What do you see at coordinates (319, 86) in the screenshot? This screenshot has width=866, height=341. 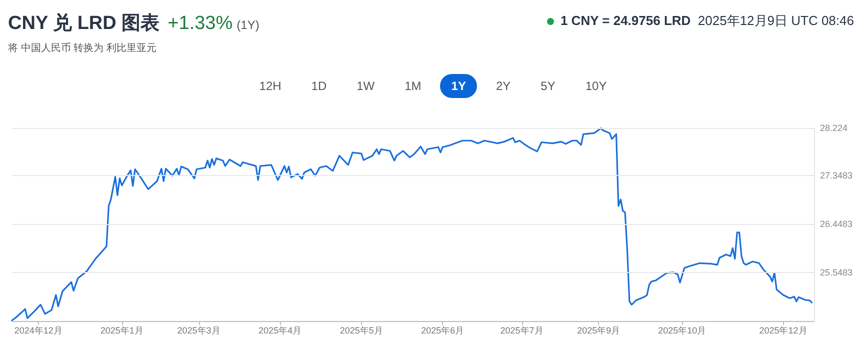 I see `text: 1D` at bounding box center [319, 86].